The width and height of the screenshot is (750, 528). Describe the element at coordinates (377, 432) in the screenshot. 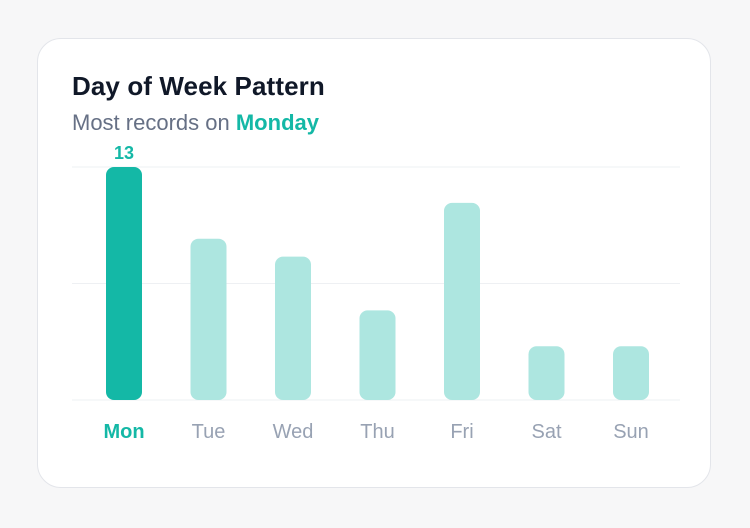

I see `tick-label-thu: Thu` at that location.